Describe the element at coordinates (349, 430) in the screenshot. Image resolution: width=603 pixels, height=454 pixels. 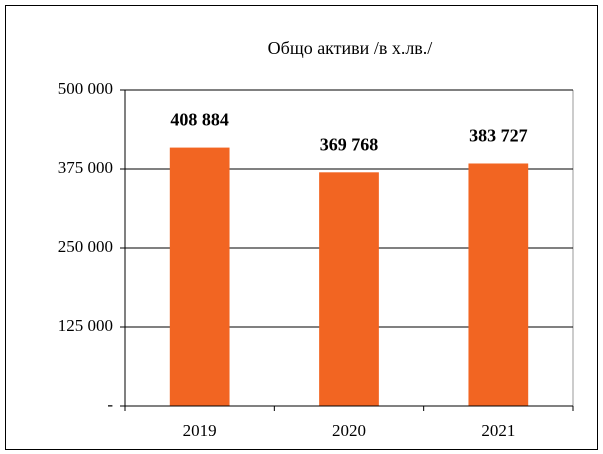
I see `x-tick-label: 2020` at that location.